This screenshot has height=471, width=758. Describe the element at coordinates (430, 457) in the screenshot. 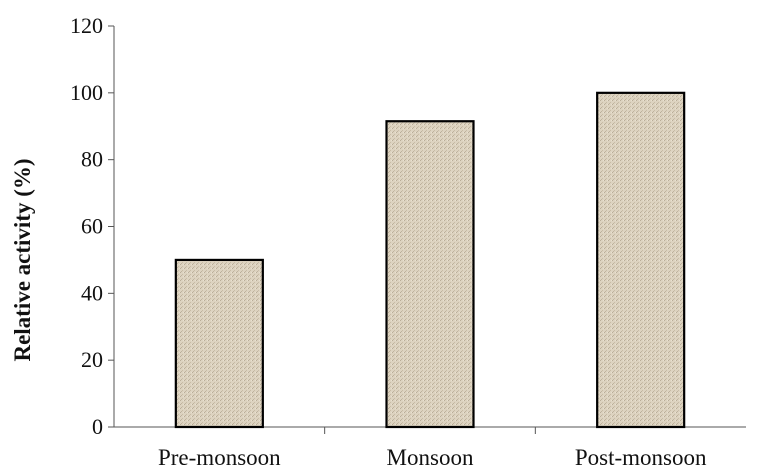

I see `x-category-label: Monsoon` at that location.